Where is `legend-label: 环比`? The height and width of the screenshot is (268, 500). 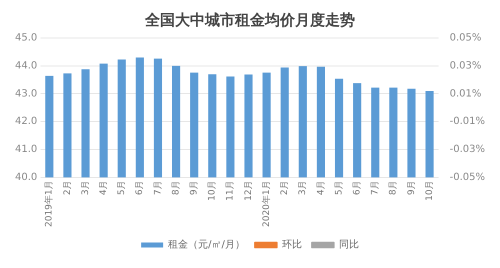
legend-label: 环比 is located at coordinates (292, 244).